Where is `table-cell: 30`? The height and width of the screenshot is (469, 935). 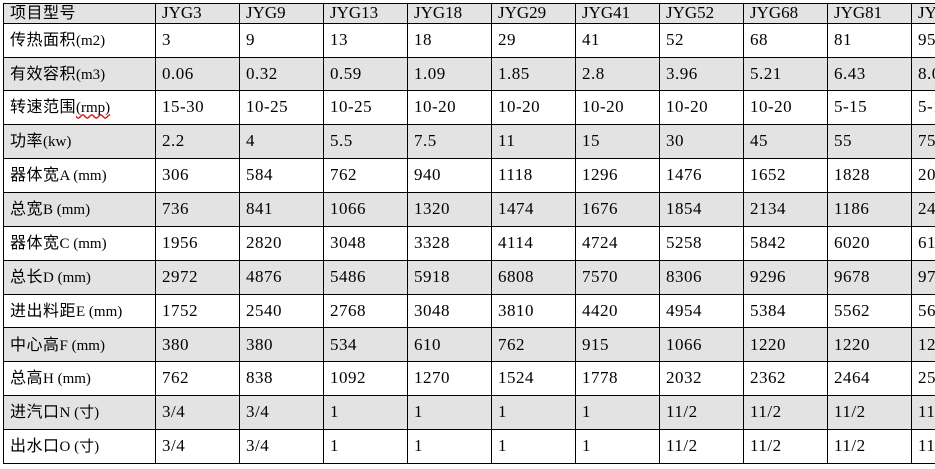
table-cell: 30 is located at coordinates (701, 142).